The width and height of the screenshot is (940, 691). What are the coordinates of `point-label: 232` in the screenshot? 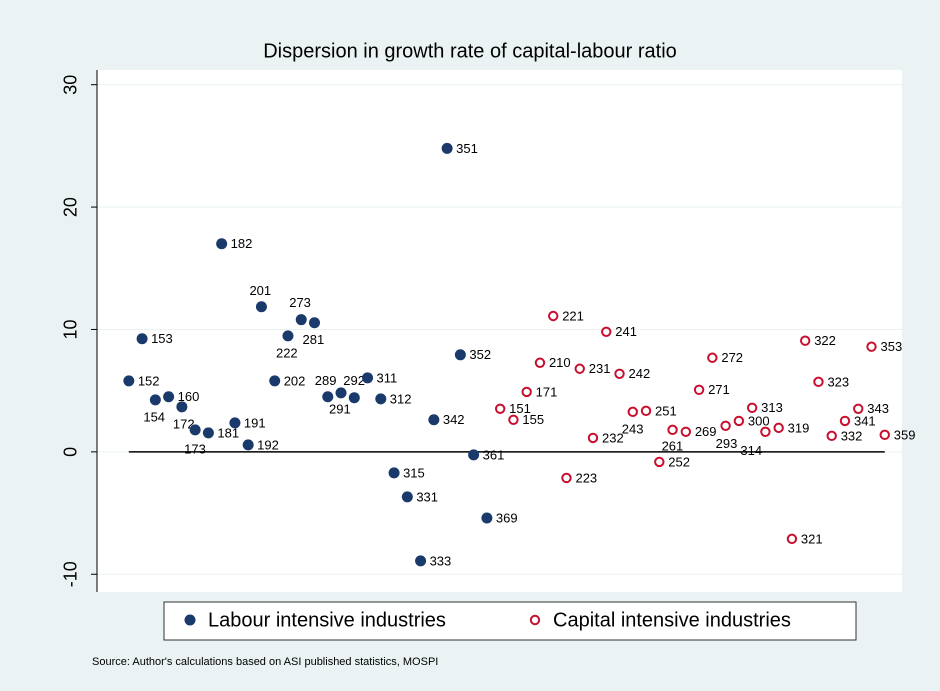 It's located at (613, 437).